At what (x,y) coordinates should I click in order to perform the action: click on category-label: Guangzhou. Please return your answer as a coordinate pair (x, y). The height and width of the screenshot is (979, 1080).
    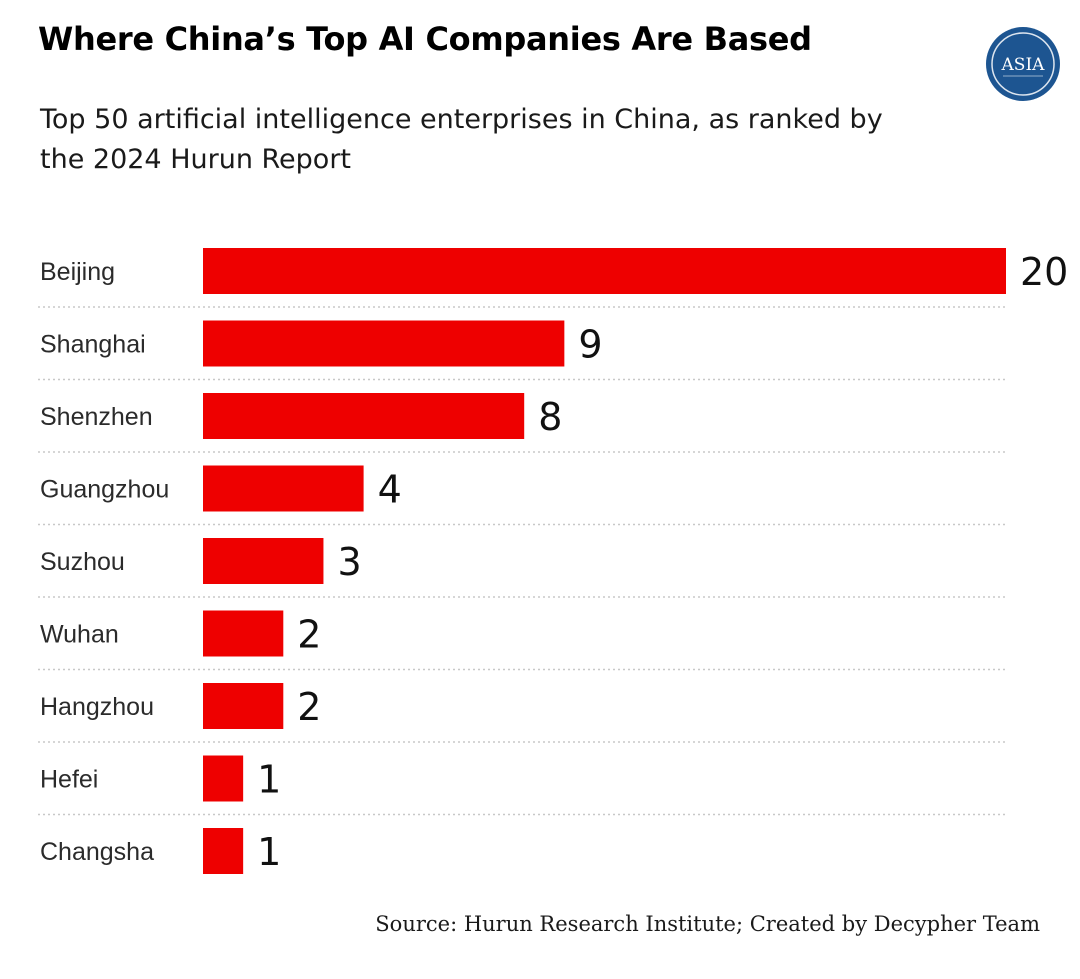
    Looking at the image, I should click on (104, 490).